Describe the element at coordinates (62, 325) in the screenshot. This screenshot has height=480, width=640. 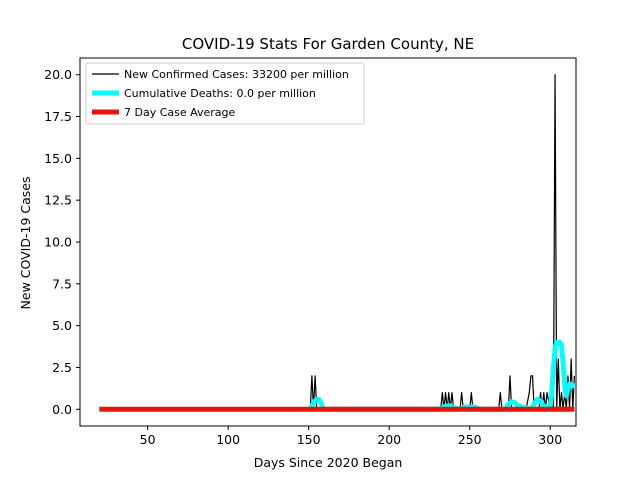
I see `y-tick-label: 5.0` at that location.